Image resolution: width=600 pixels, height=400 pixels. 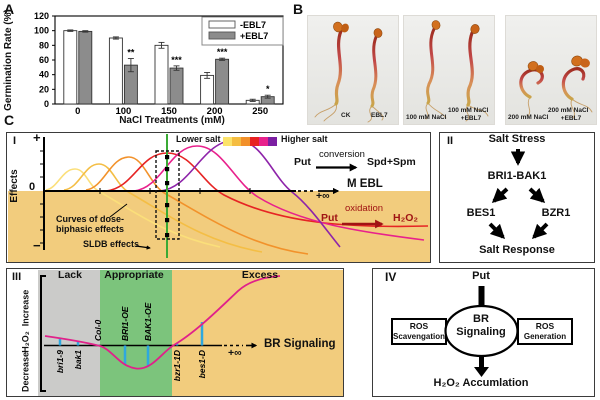 I want to click on legend-lower-salt: Lower salt, so click(x=198, y=139).